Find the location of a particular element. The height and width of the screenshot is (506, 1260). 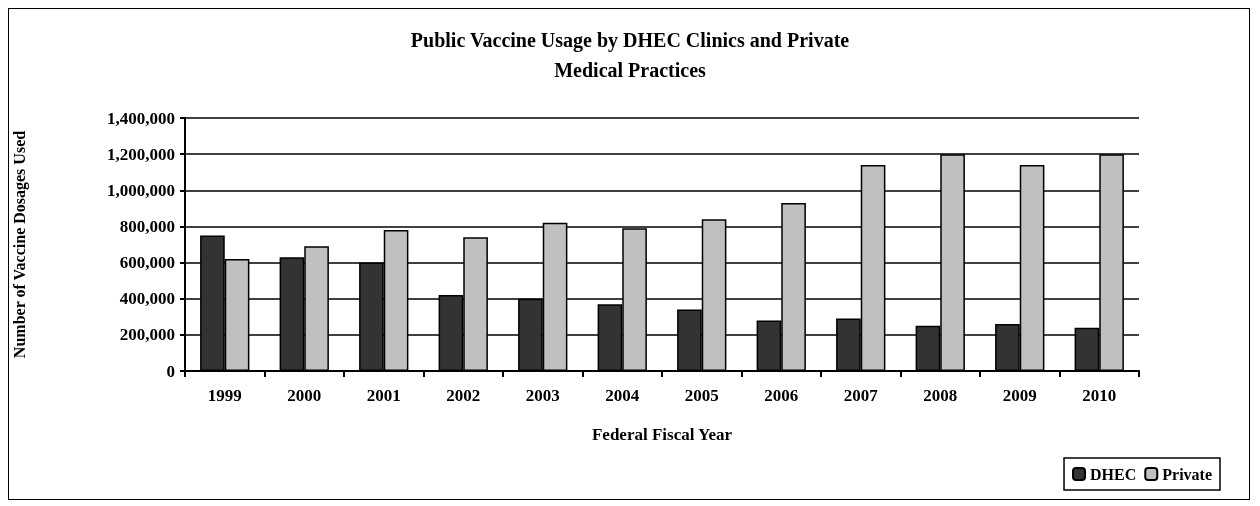

x-tick-label: 2007 is located at coordinates (861, 395).